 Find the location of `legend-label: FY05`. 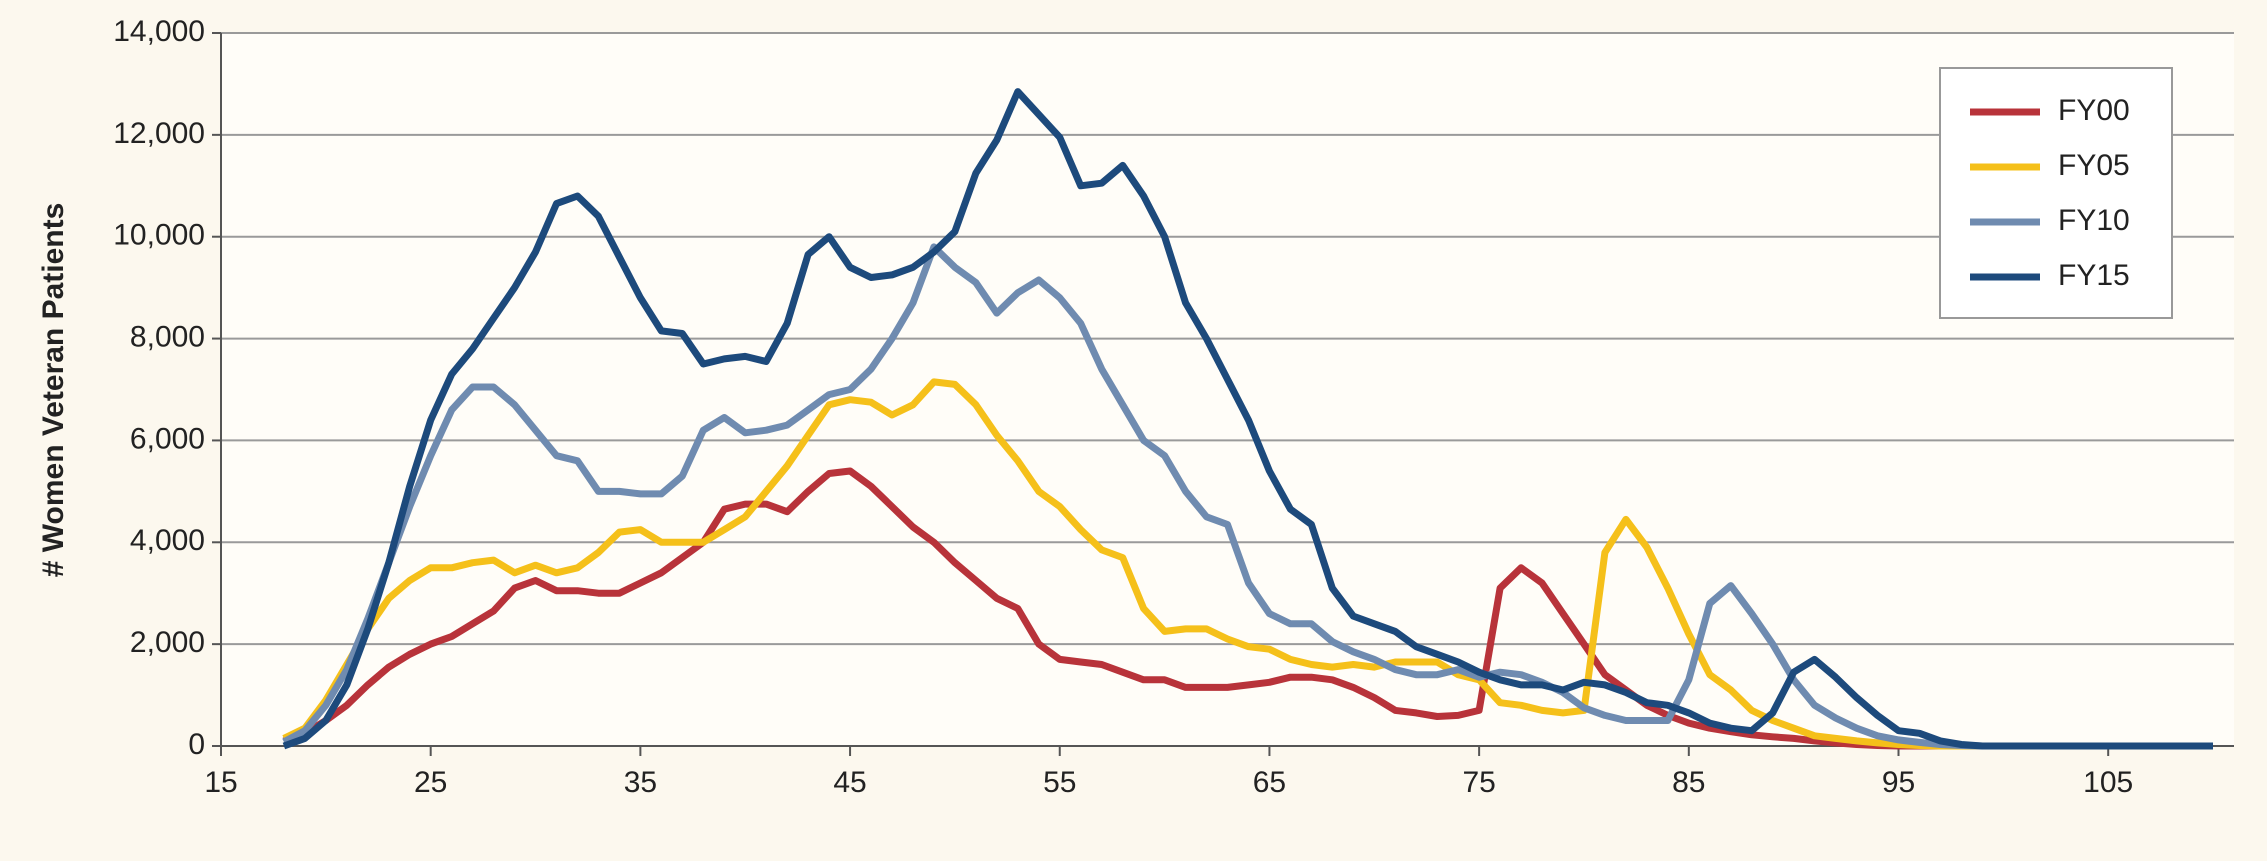

legend-label: FY05 is located at coordinates (2094, 165).